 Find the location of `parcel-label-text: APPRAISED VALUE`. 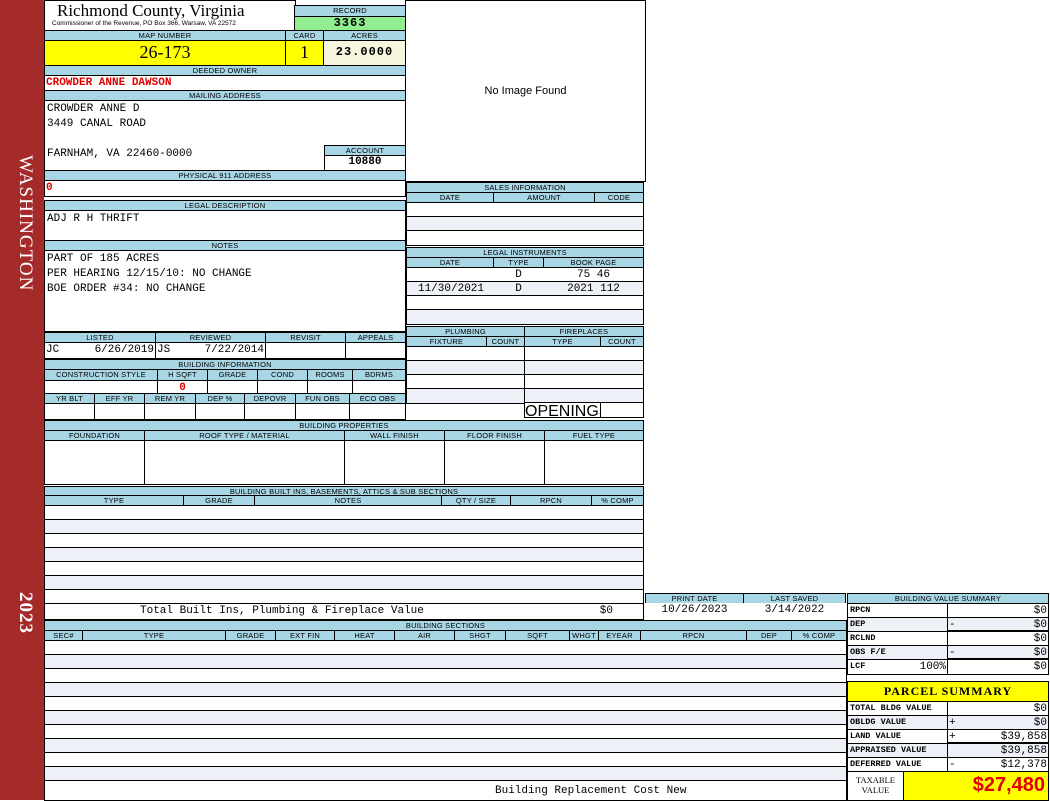

parcel-label-text: APPRAISED VALUE is located at coordinates (888, 750).